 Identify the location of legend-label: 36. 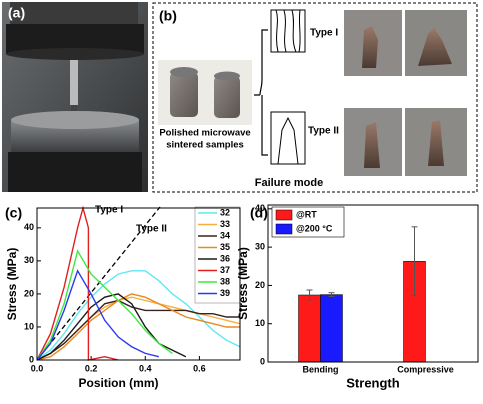
(225, 258).